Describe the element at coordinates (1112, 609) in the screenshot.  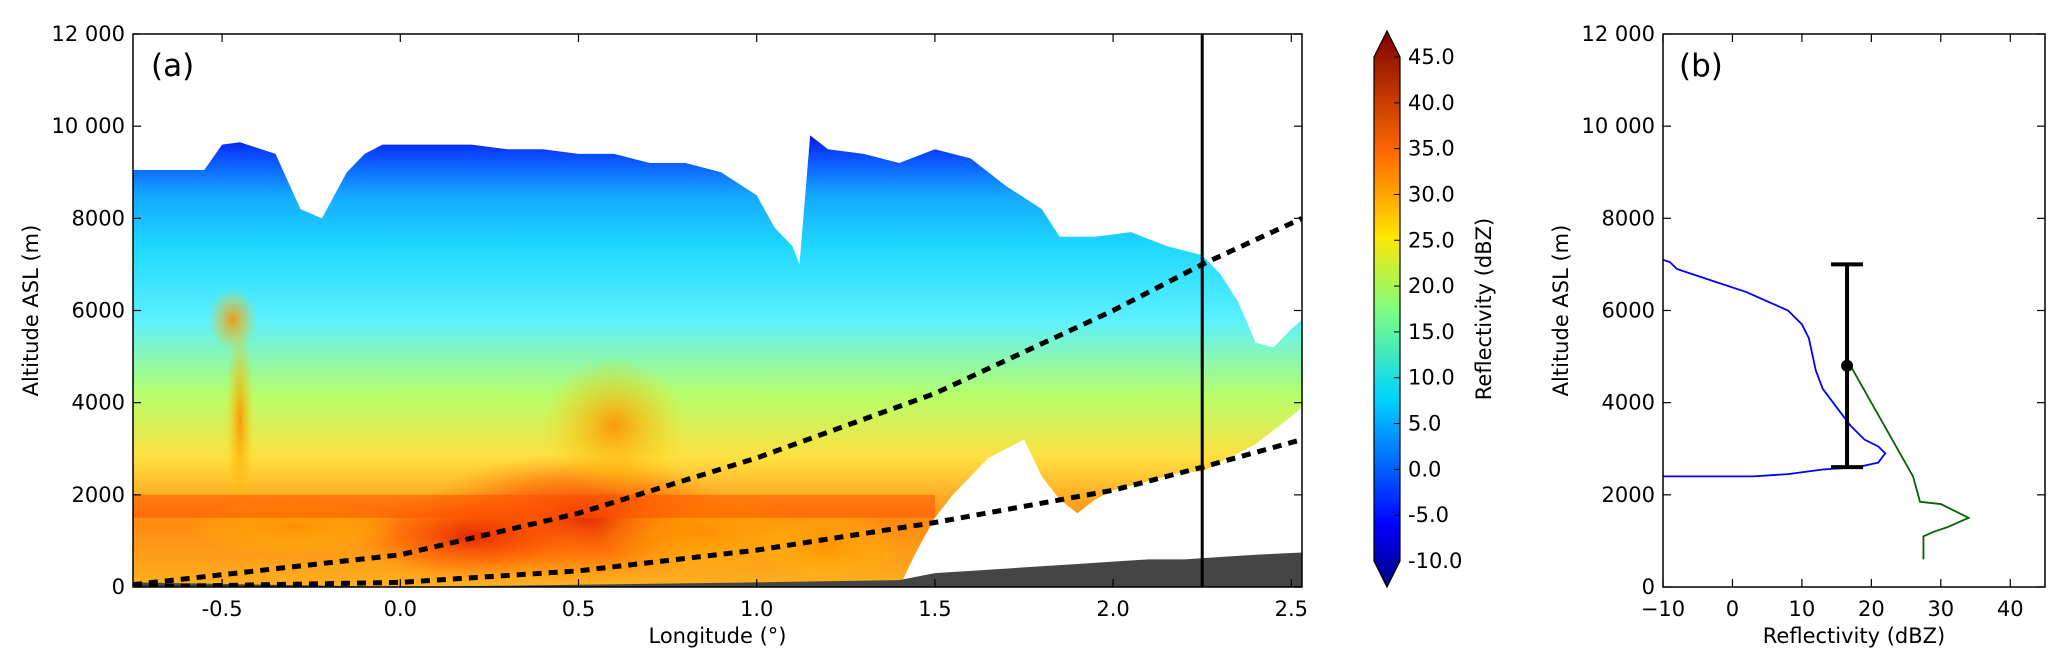
I see `x-tick-label: 2.0` at that location.